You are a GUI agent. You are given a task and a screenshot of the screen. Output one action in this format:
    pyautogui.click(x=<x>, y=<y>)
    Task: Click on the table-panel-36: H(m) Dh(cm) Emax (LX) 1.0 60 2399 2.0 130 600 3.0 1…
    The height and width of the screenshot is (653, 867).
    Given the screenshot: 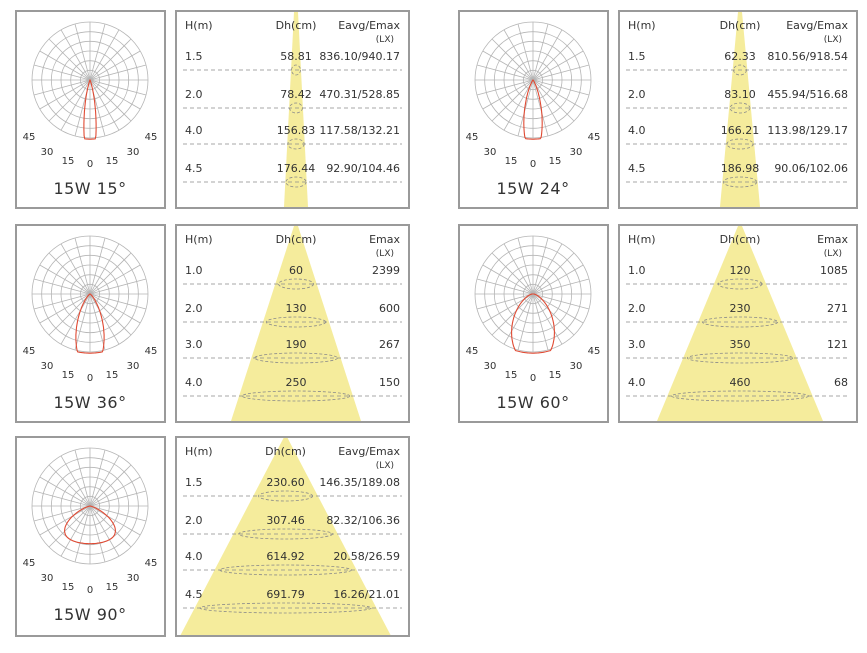 What is the action you would take?
    pyautogui.click(x=292, y=323)
    